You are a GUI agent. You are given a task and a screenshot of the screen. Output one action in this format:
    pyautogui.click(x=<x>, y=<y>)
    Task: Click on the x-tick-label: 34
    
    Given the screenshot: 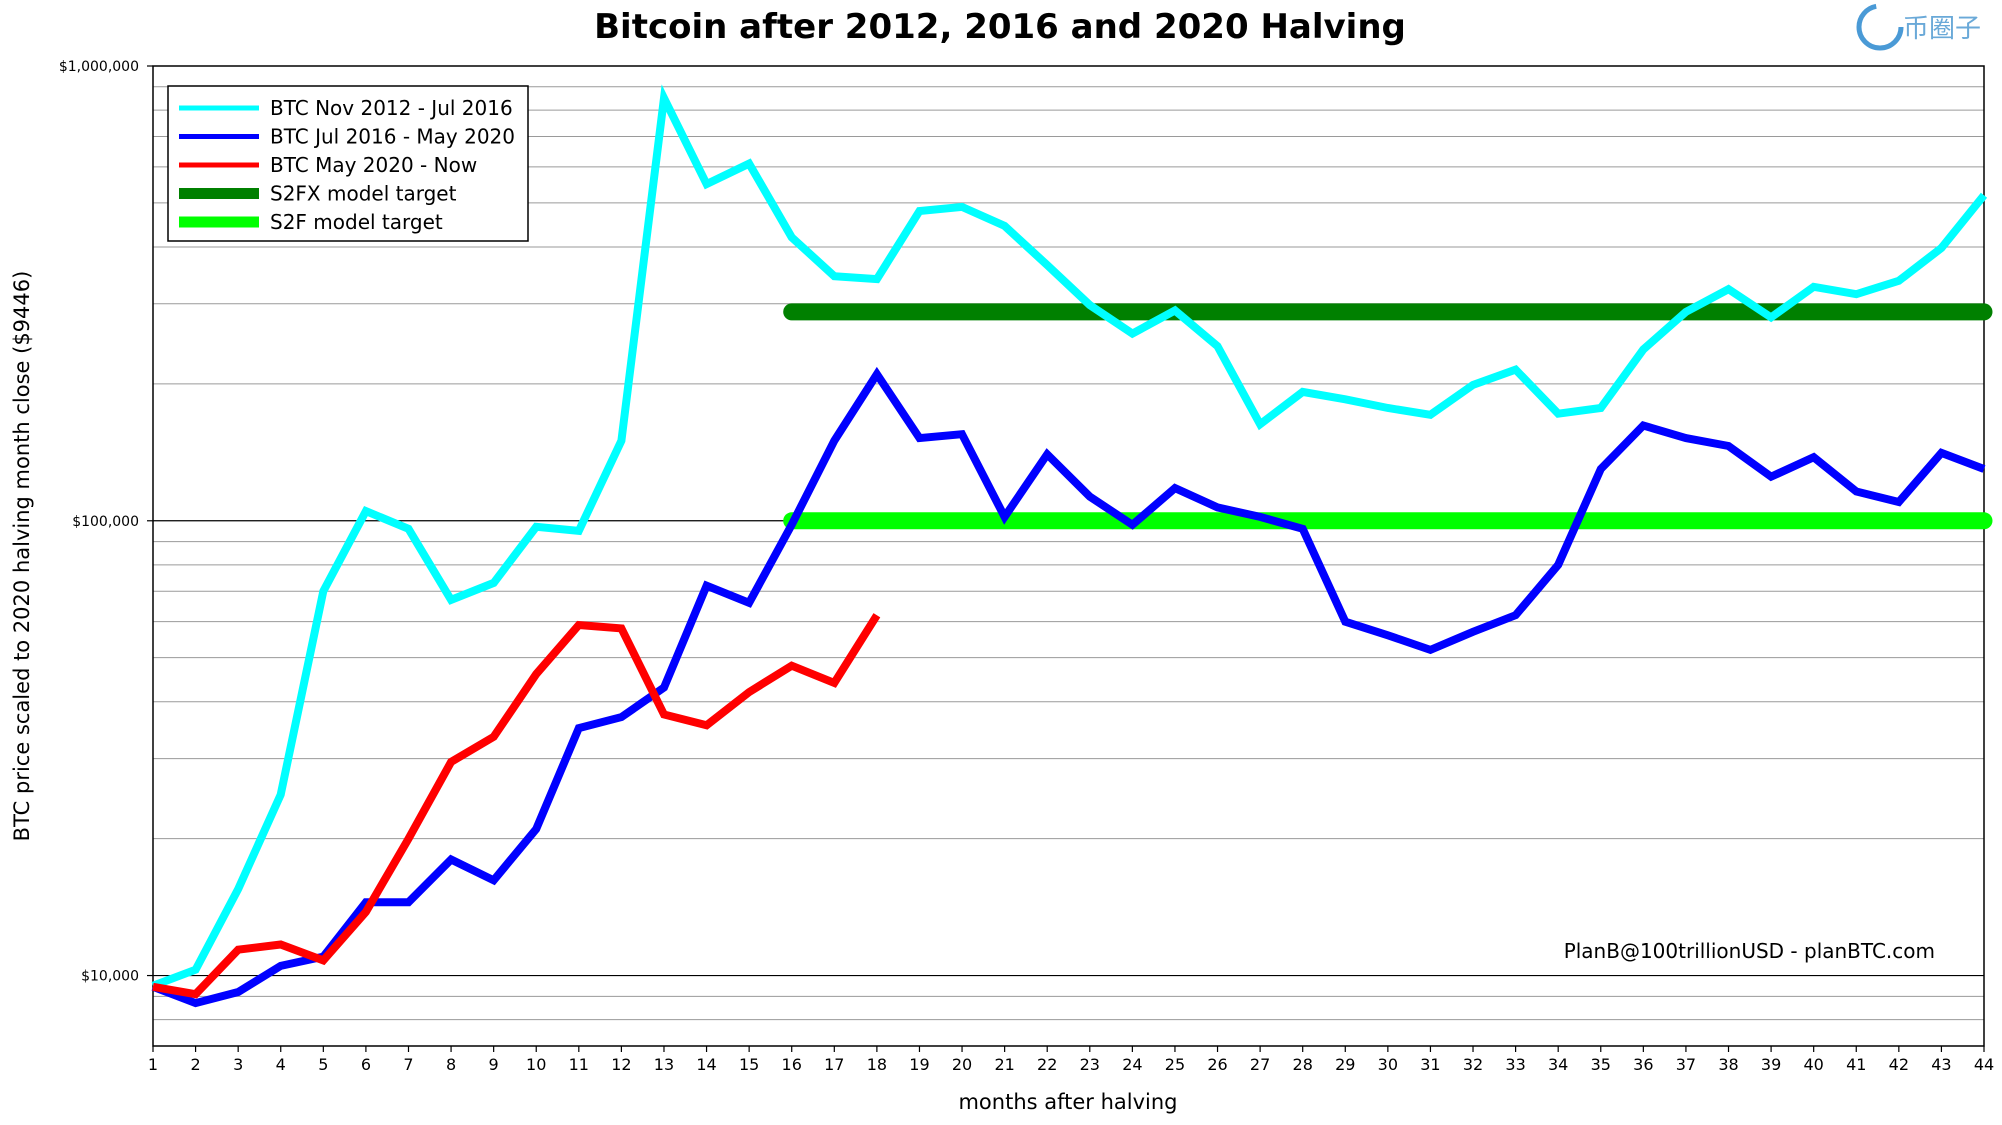 What is the action you would take?
    pyautogui.click(x=1558, y=1064)
    